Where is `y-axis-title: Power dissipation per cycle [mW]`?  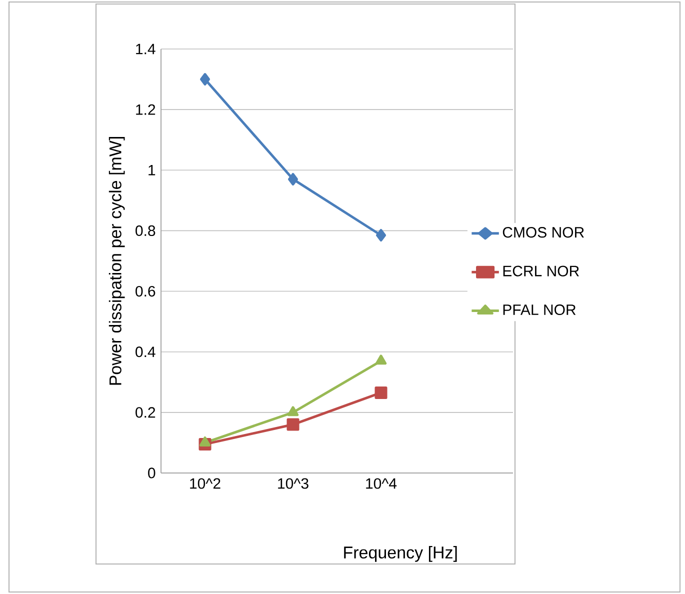 y-axis-title: Power dissipation per cycle [mW] is located at coordinates (116, 261).